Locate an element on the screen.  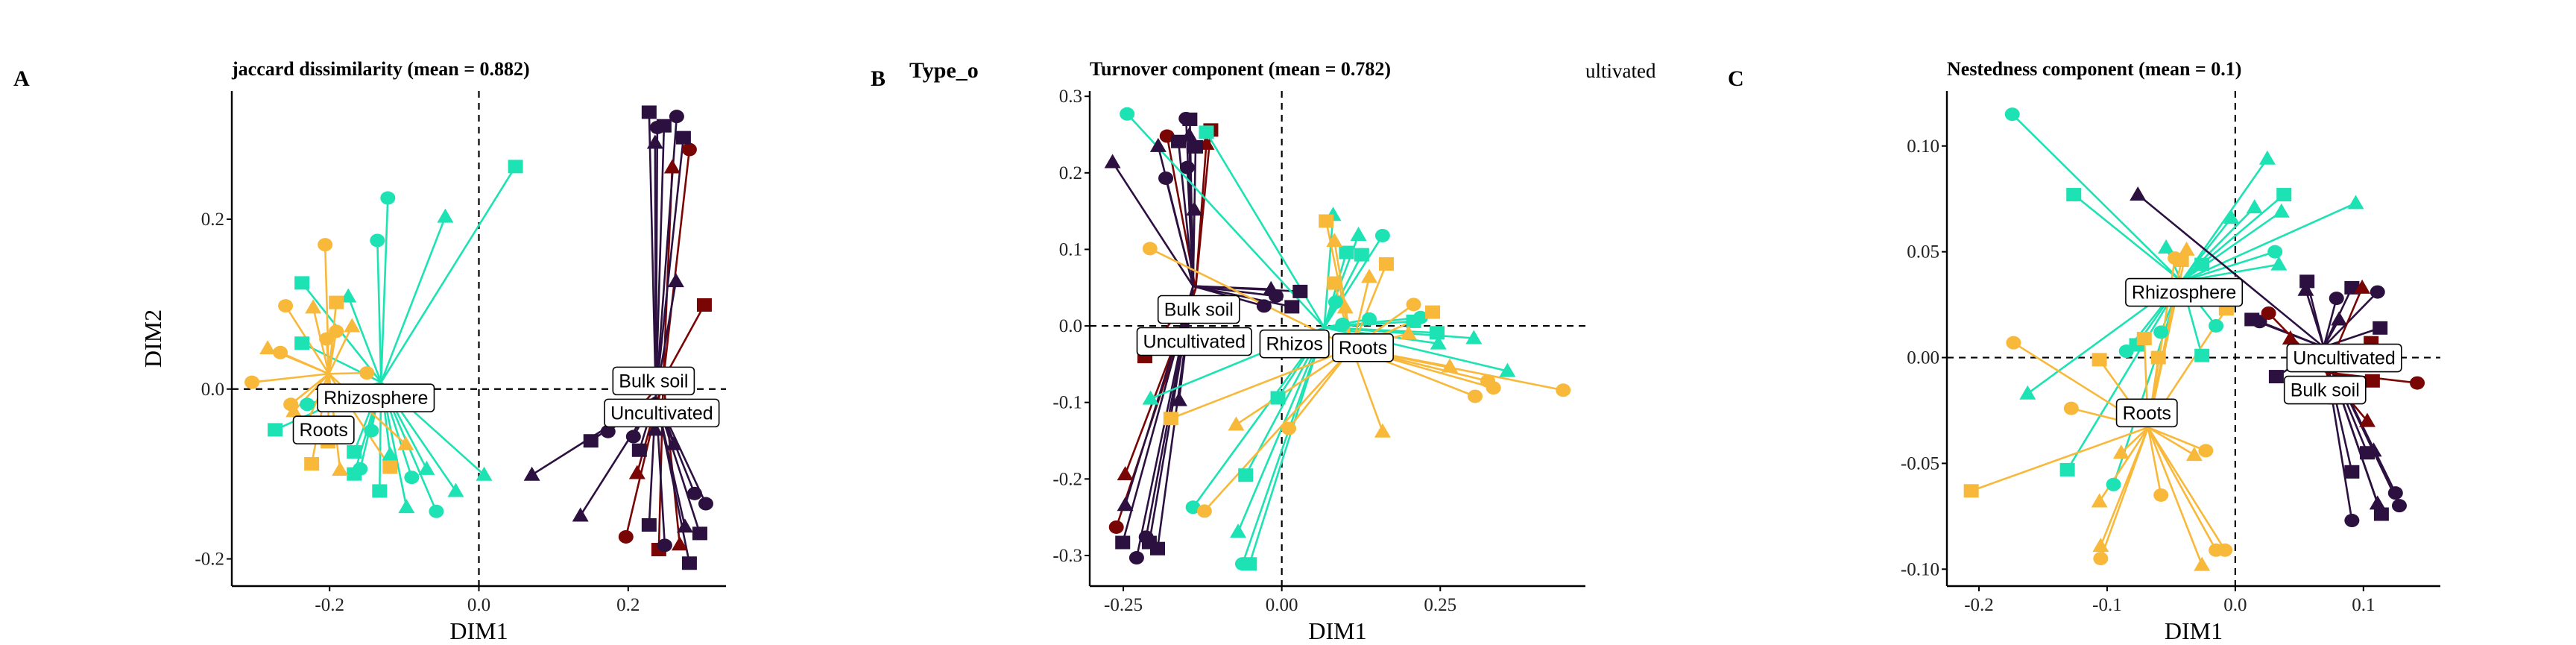
y-tick-label: -0.05 is located at coordinates (1920, 463).